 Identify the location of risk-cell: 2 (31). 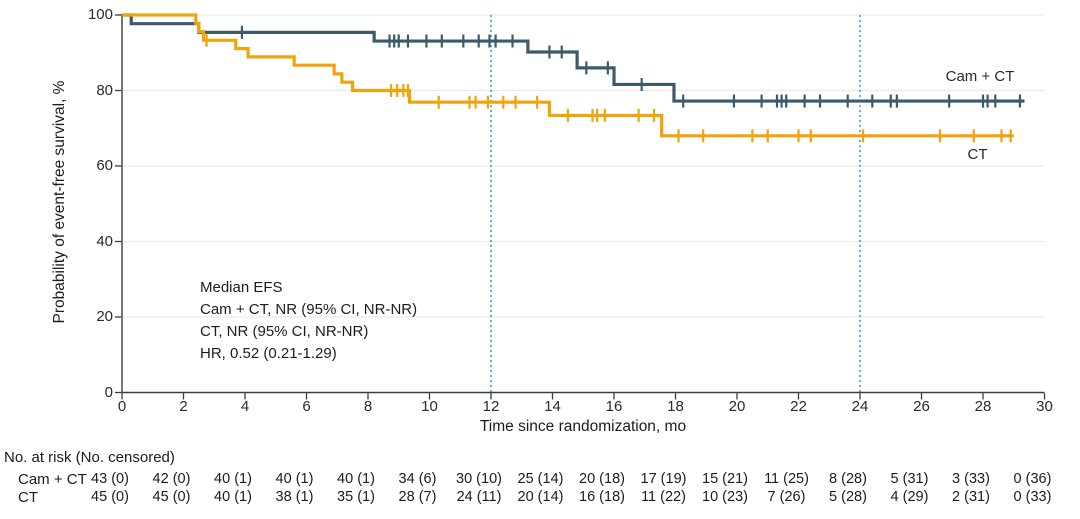
(971, 497).